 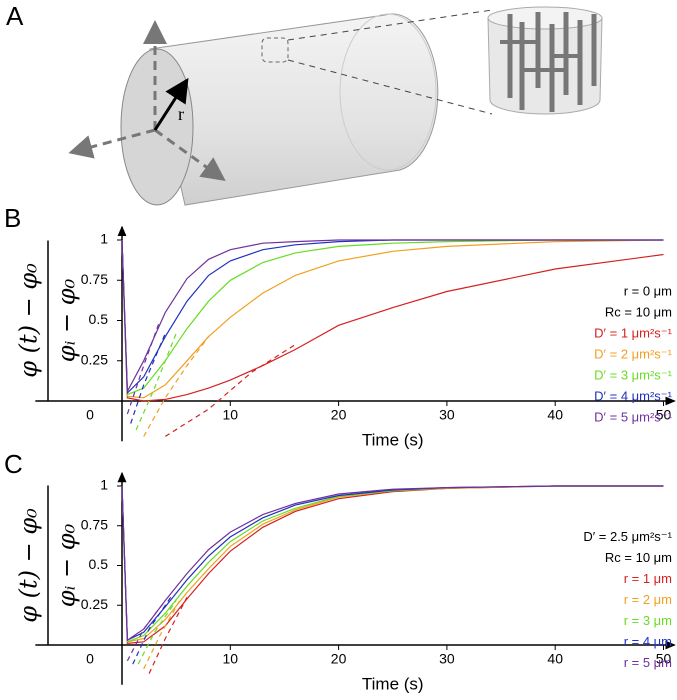 I want to click on cylinder-body, so click(x=294, y=109).